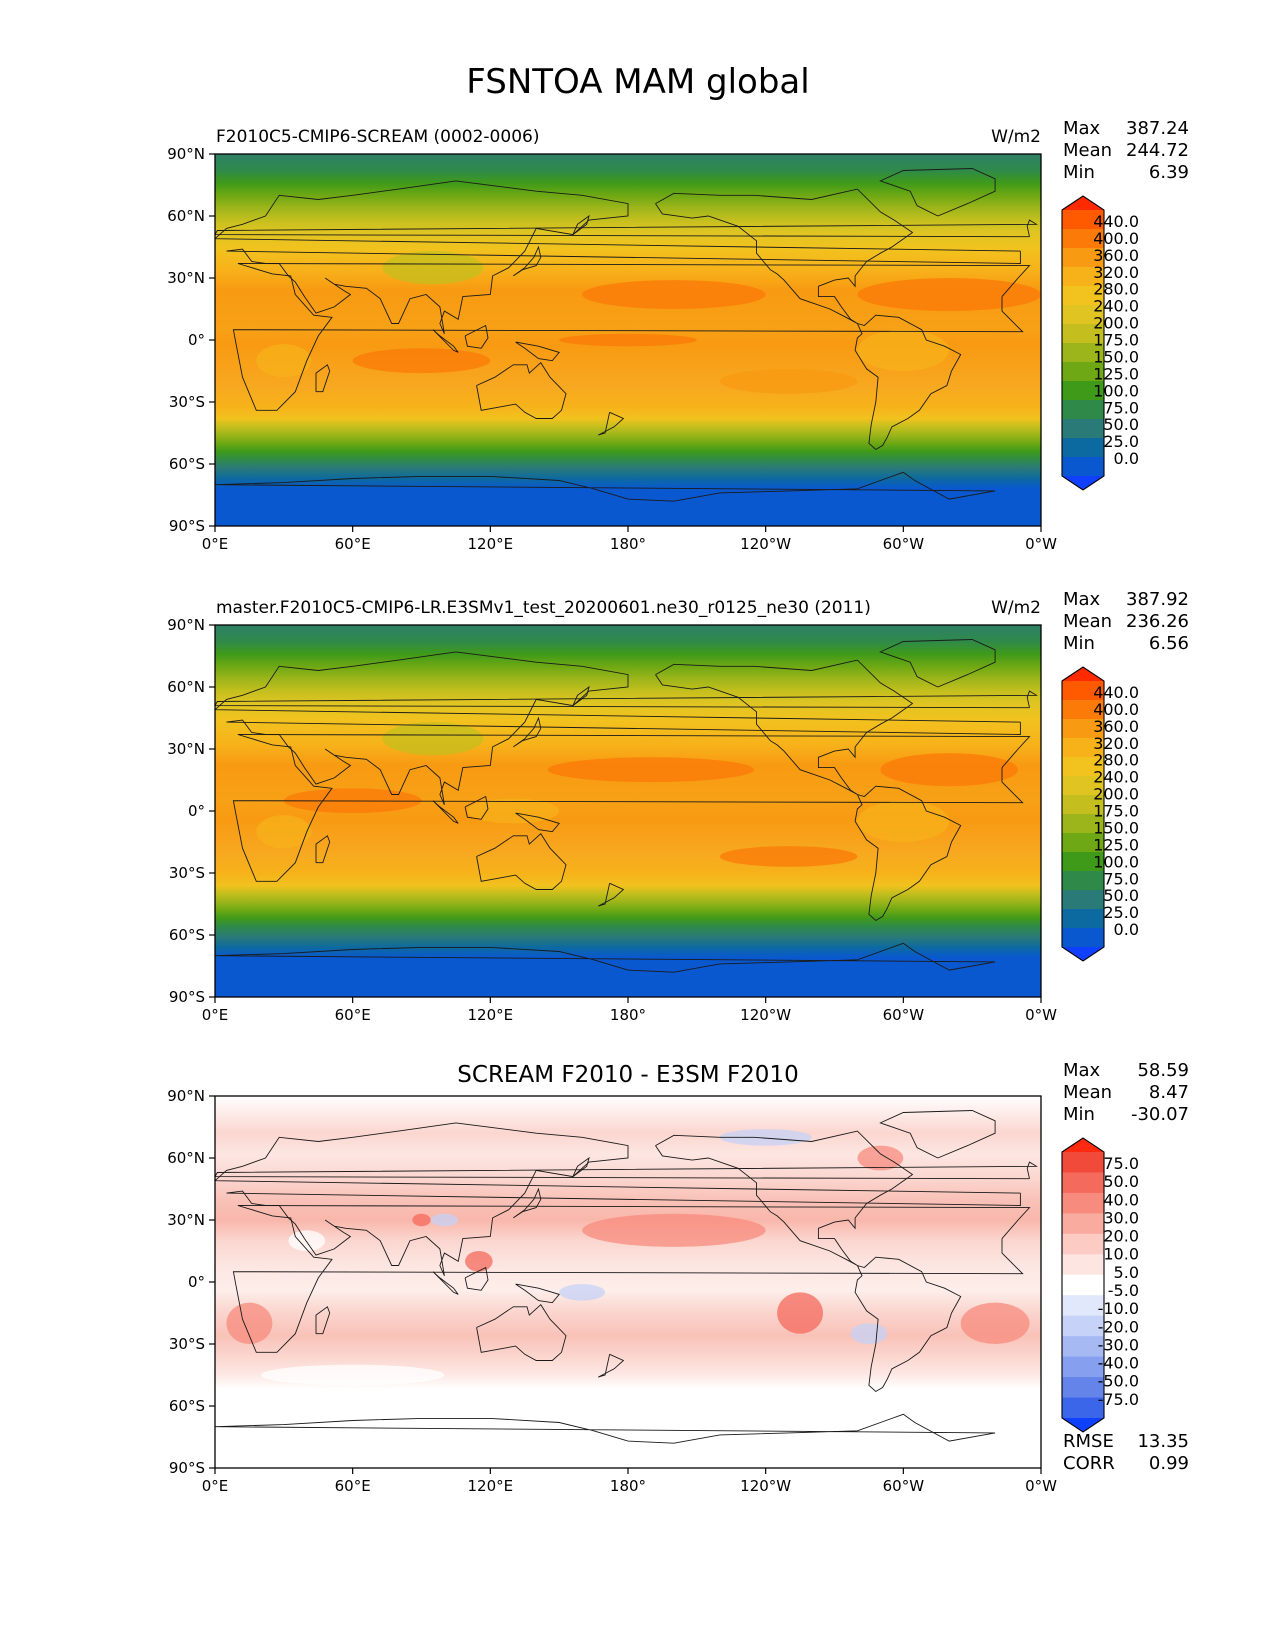 This screenshot has width=1275, height=1650. What do you see at coordinates (1116, 373) in the screenshot?
I see `colorbar-tick-label: 125.0` at bounding box center [1116, 373].